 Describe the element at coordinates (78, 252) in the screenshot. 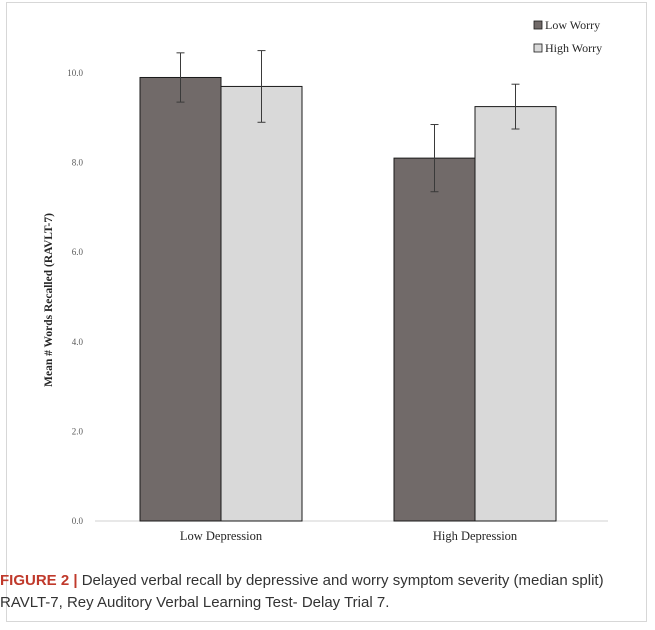

I see `y-tick-label: 6.0` at that location.